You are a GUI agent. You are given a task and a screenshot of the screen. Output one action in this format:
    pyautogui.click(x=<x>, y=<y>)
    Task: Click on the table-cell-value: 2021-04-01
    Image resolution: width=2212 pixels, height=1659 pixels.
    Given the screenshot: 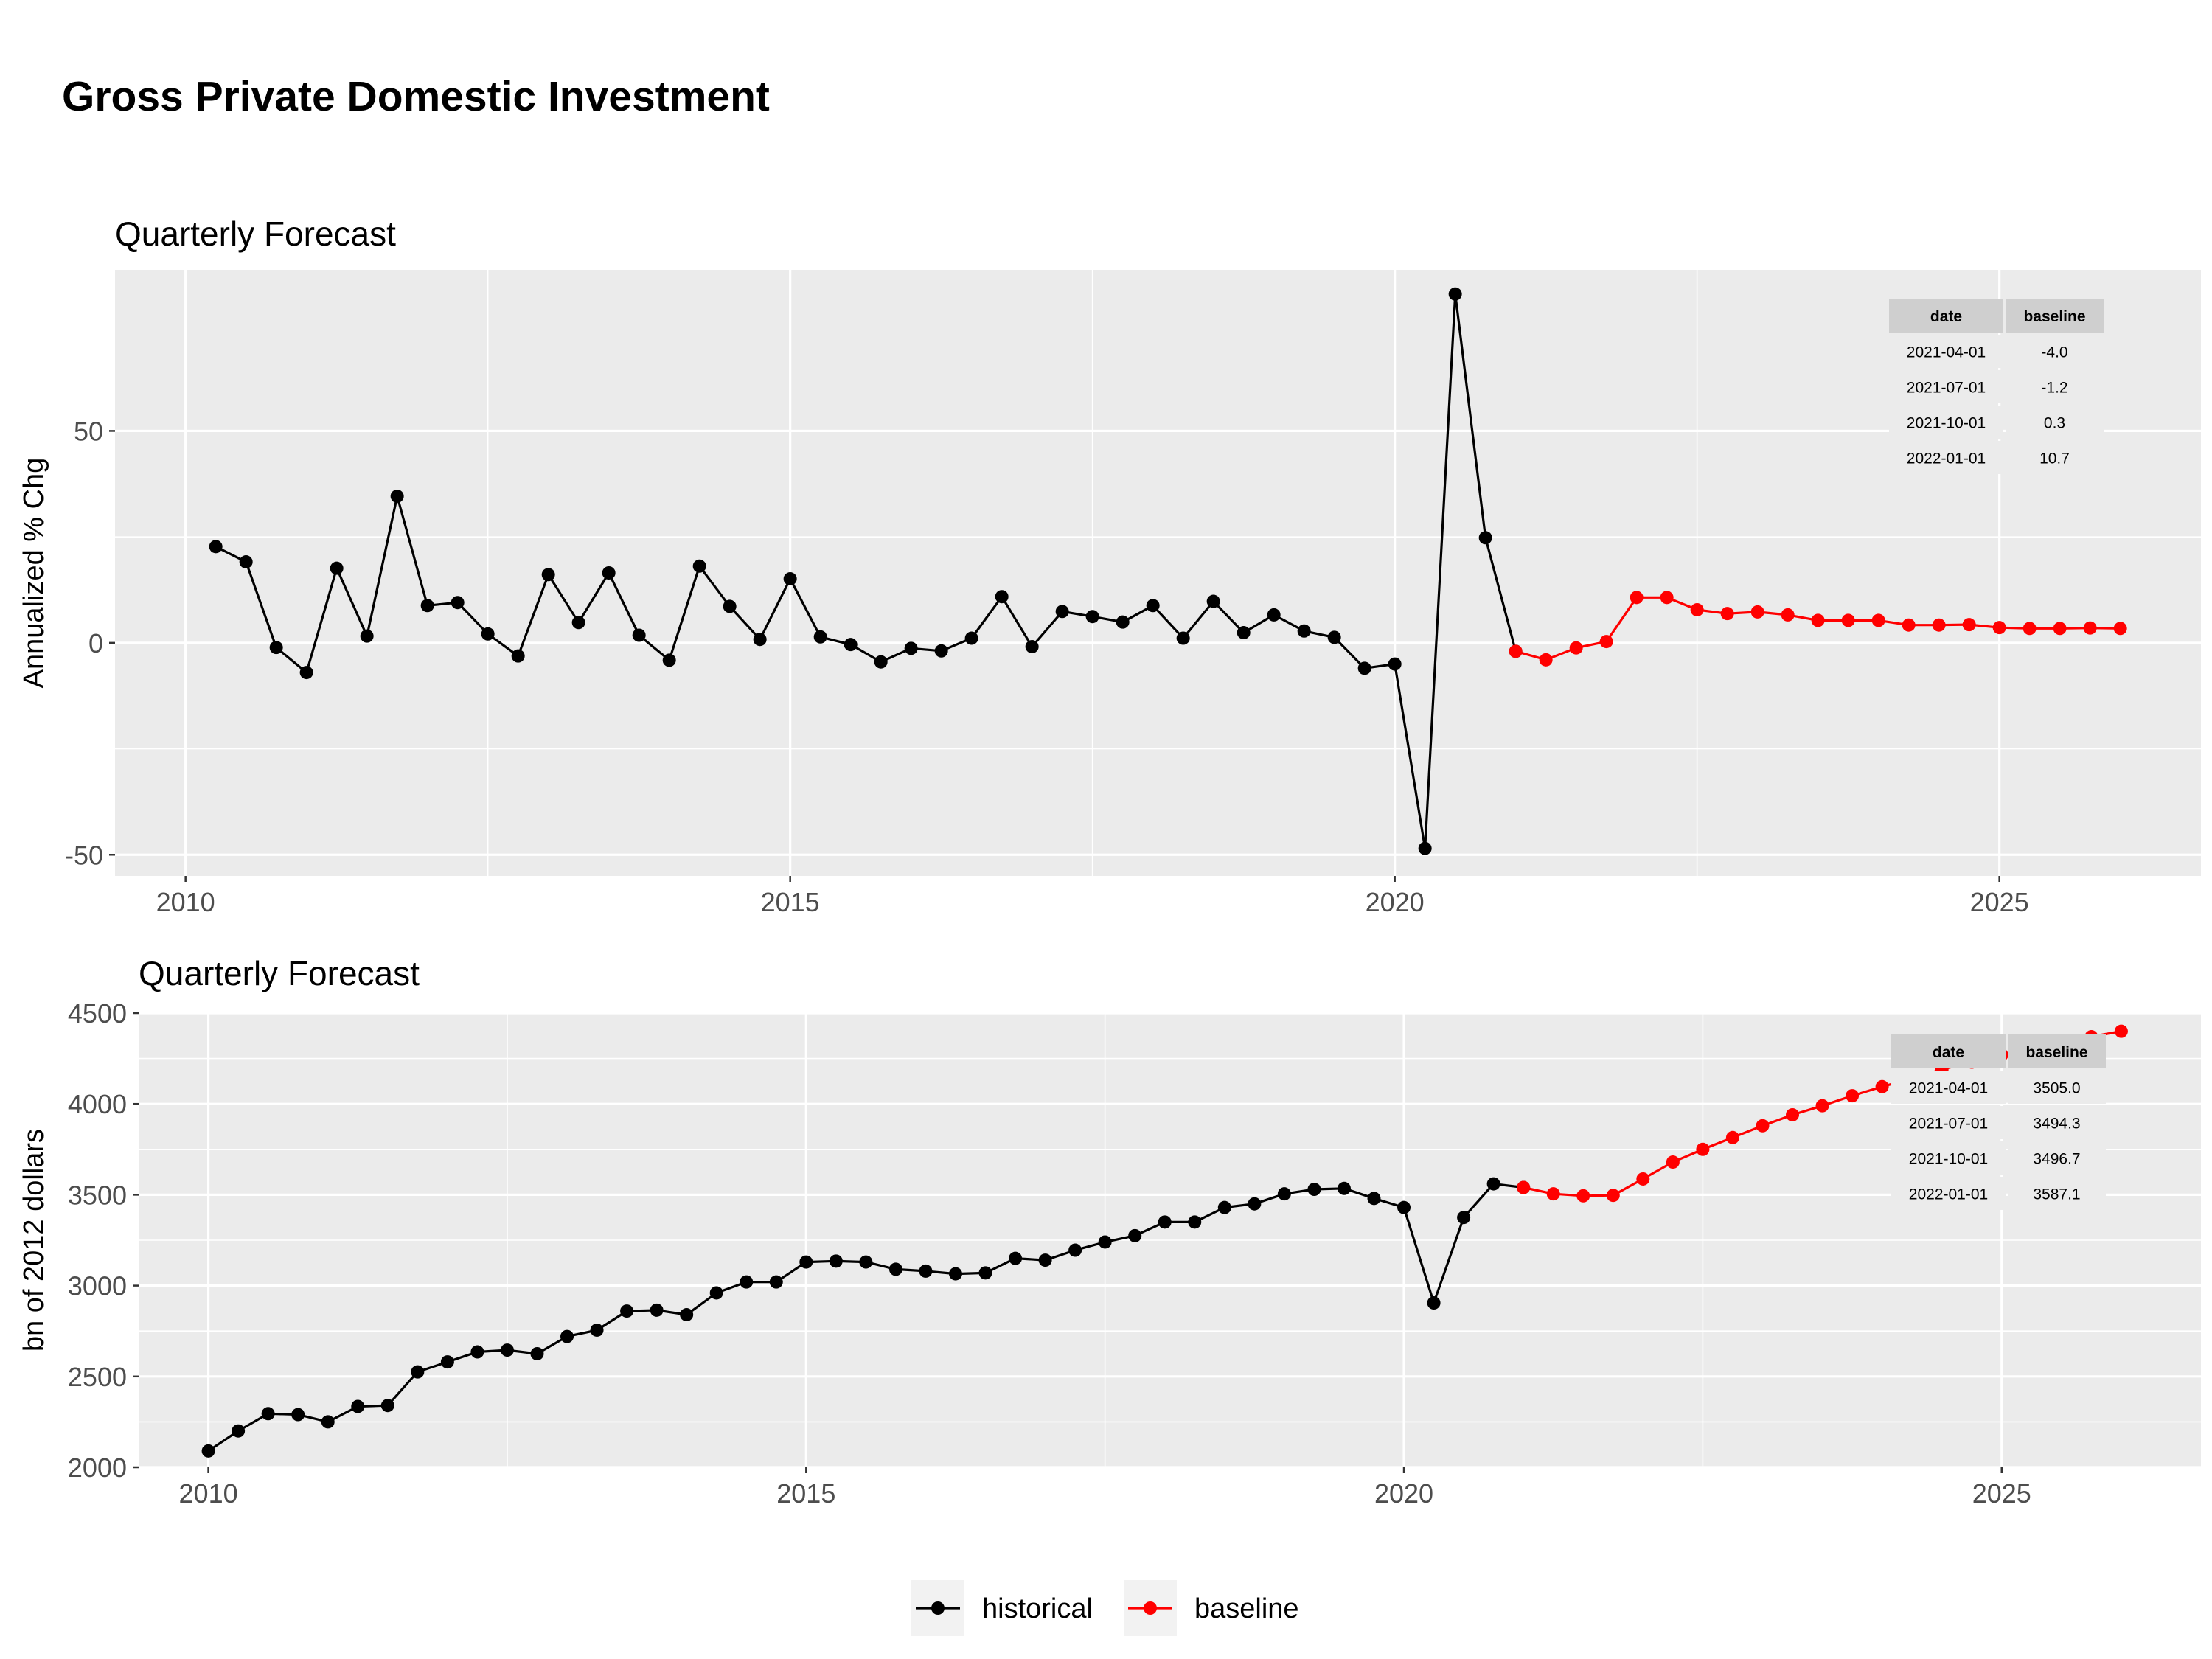 What is the action you would take?
    pyautogui.click(x=1948, y=1088)
    